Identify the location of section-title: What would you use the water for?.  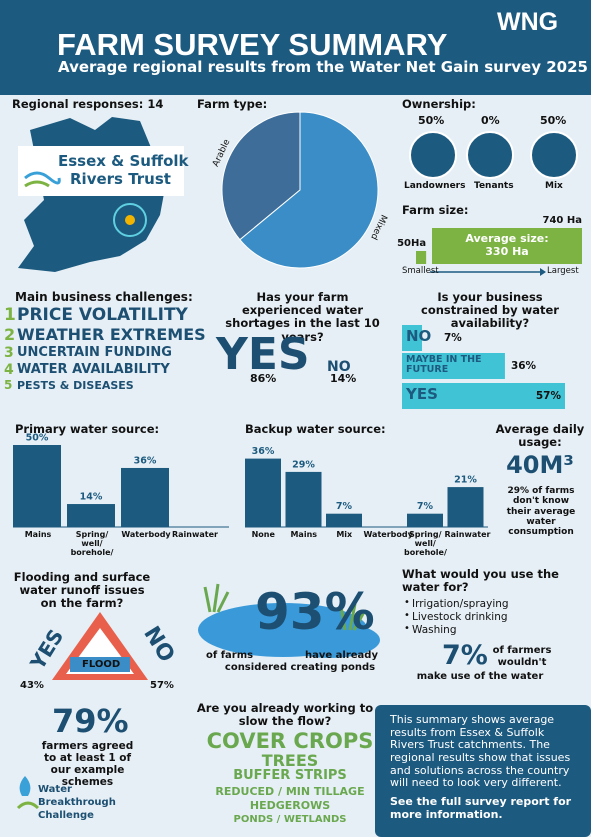
(480, 581).